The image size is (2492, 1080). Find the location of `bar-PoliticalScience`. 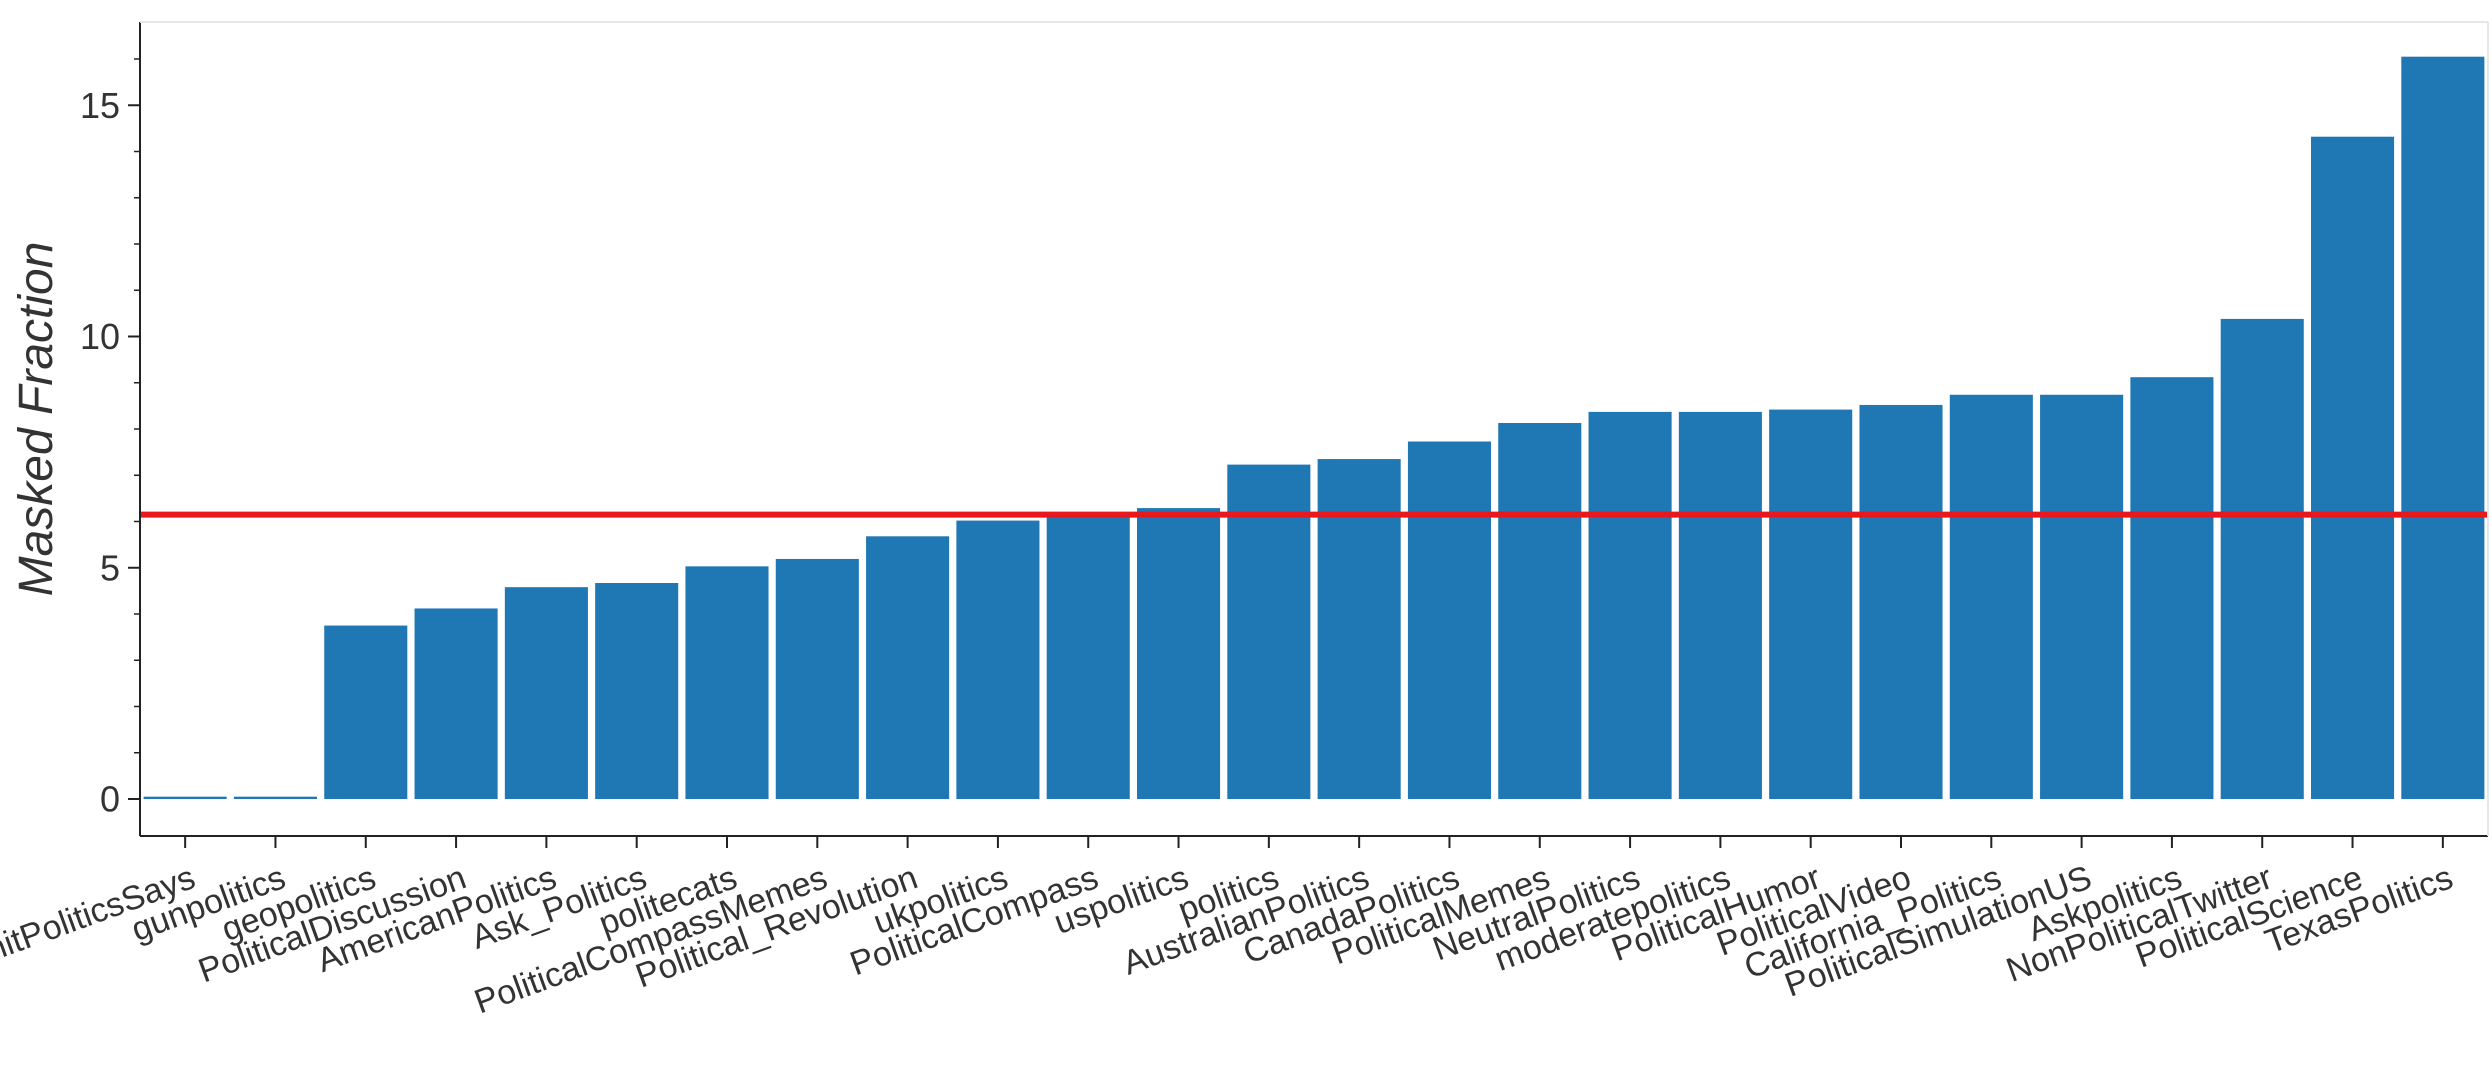

bar-PoliticalScience is located at coordinates (2353, 467).